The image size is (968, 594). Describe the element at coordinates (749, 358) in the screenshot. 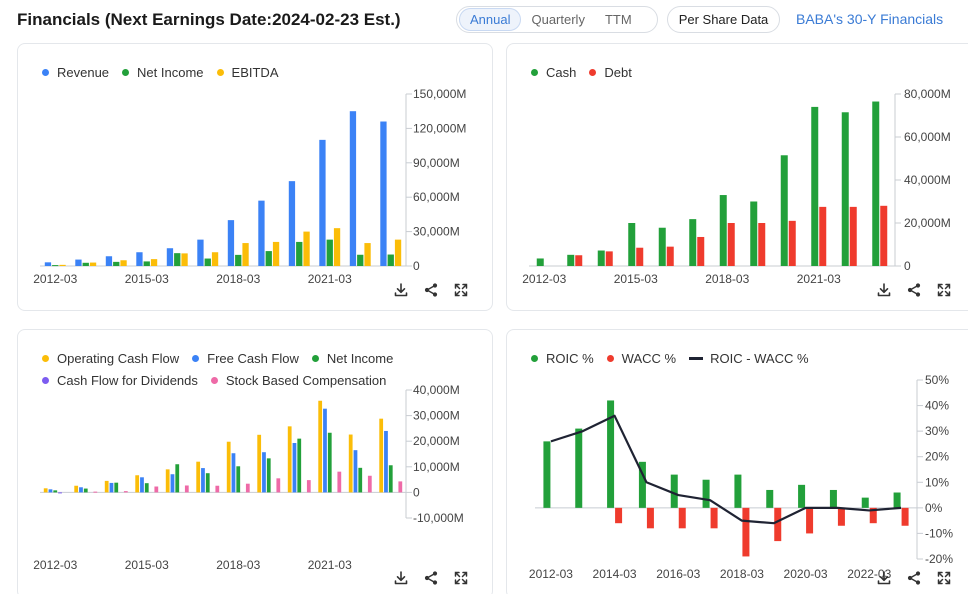

I see `legend-item-roic-wacc-pct: ROIC - WACC %` at that location.